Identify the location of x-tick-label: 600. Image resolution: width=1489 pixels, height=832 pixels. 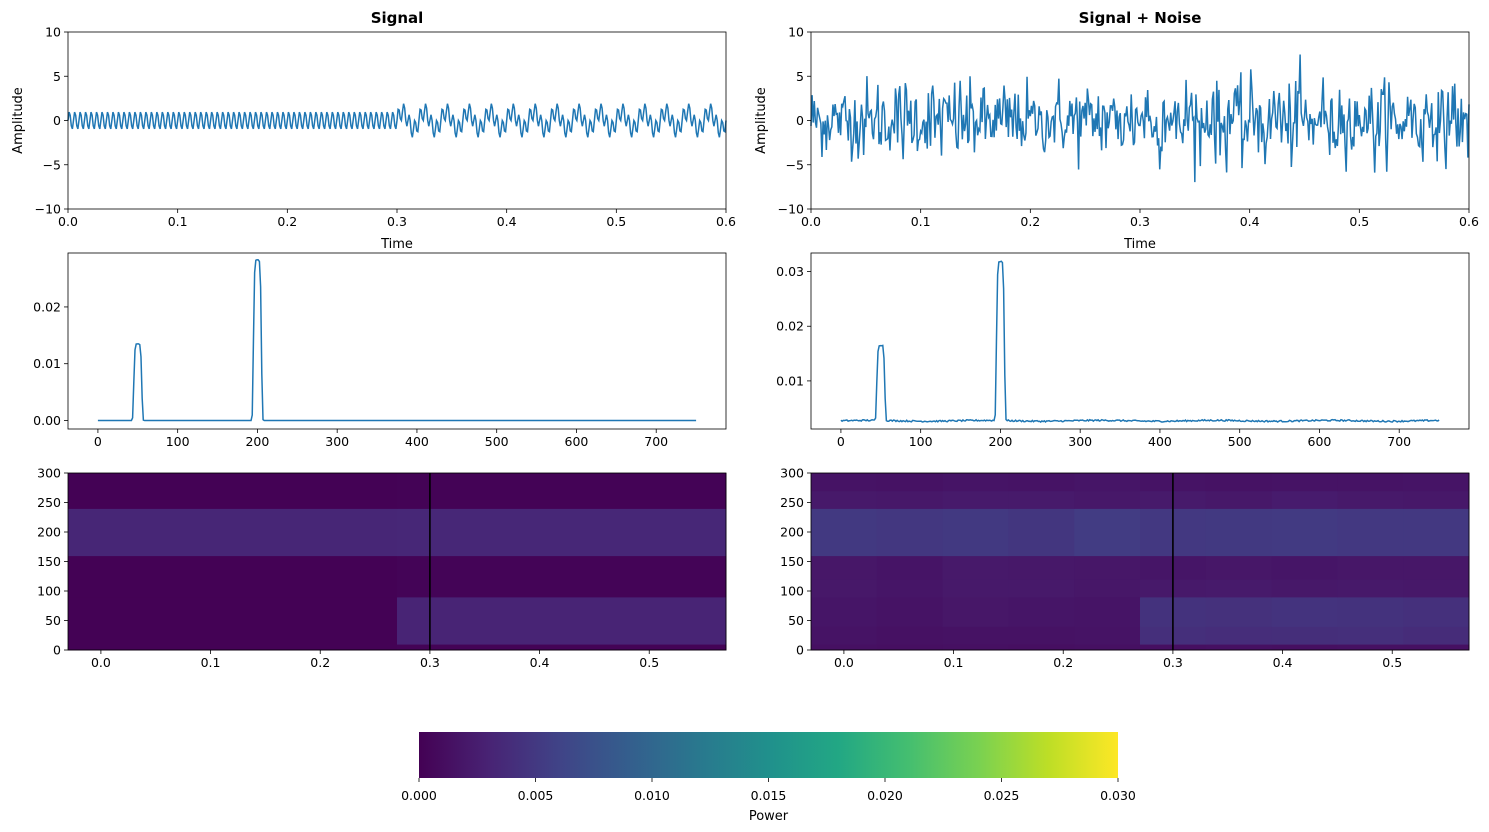
(1320, 441).